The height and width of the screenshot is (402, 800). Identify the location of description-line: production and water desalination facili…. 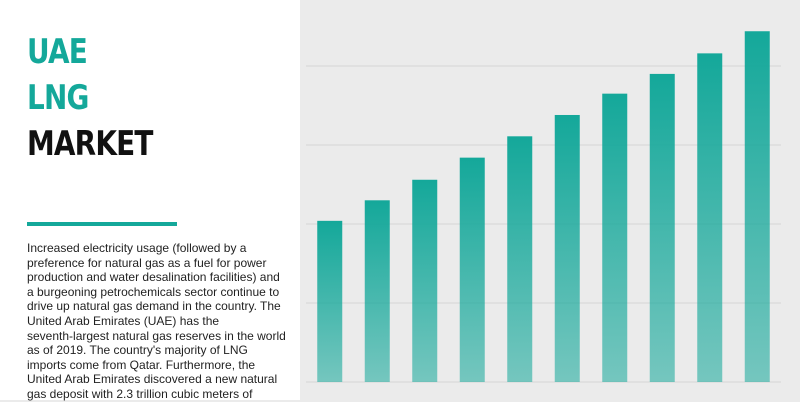
(153, 277).